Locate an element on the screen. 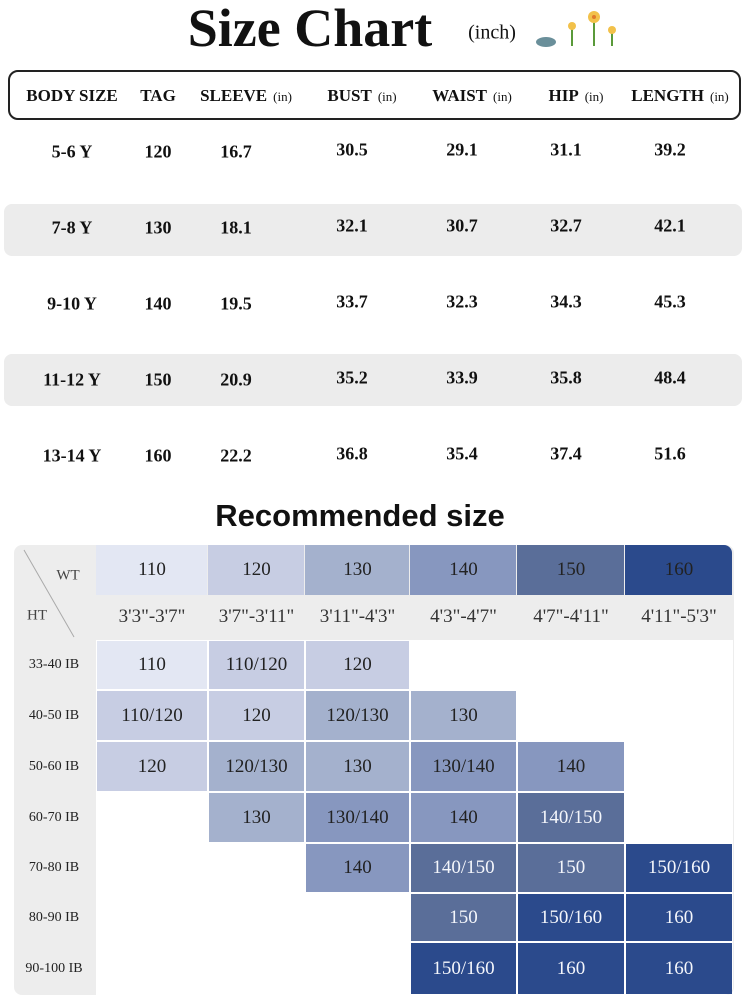 This screenshot has width=749, height=1000. height-label: 3'11"-4'3" is located at coordinates (357, 616).